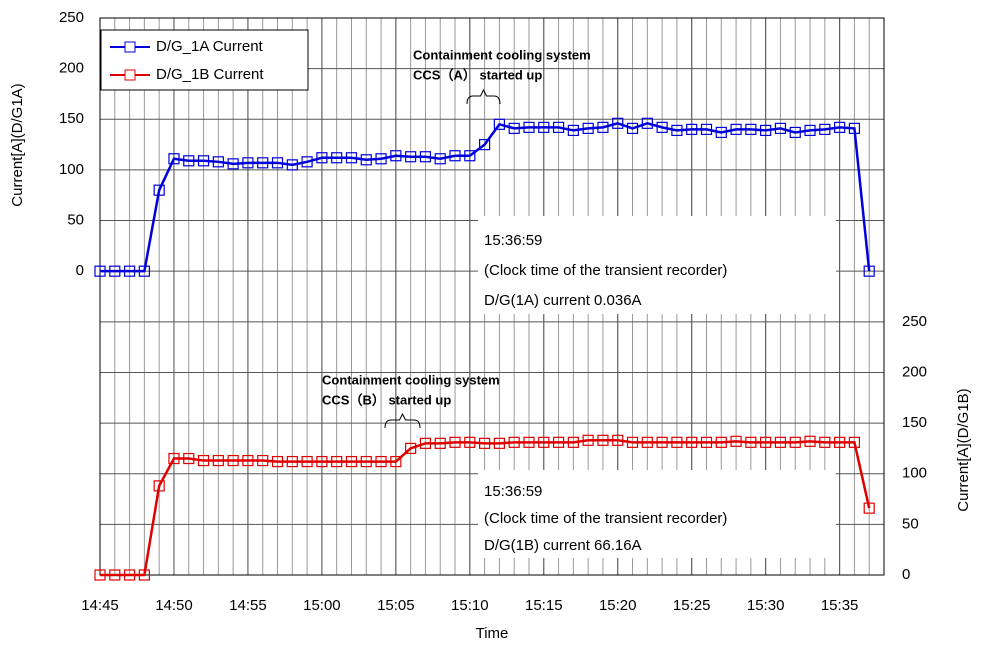 The height and width of the screenshot is (646, 982). What do you see at coordinates (210, 46) in the screenshot?
I see `legend-label: D/G_1A Current` at bounding box center [210, 46].